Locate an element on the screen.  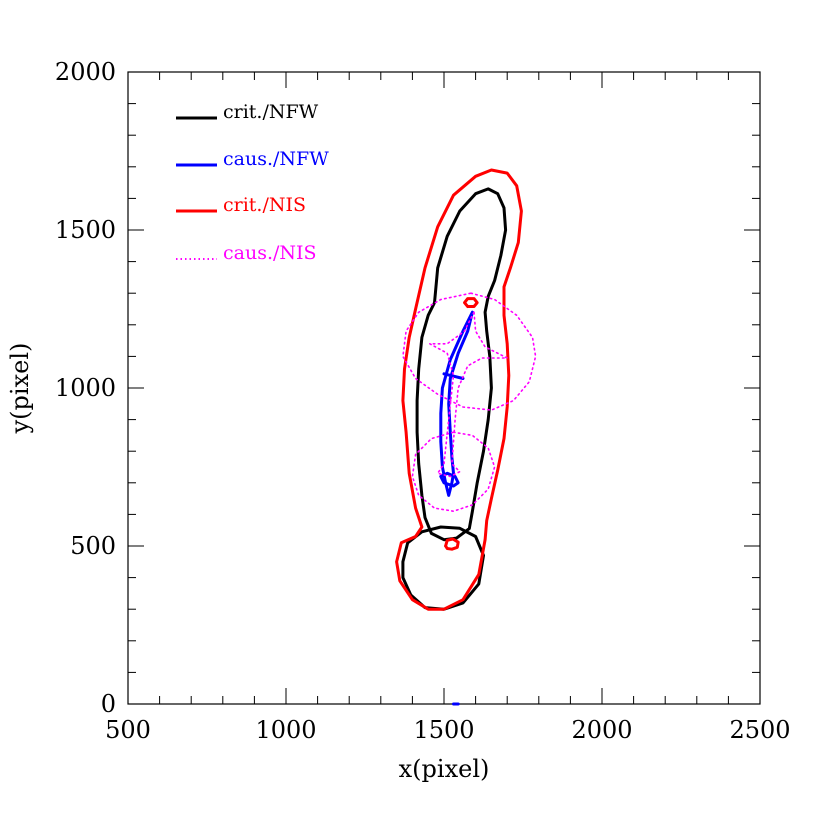
legend-label-crit-nfw: crit./NFW is located at coordinates (271, 112).